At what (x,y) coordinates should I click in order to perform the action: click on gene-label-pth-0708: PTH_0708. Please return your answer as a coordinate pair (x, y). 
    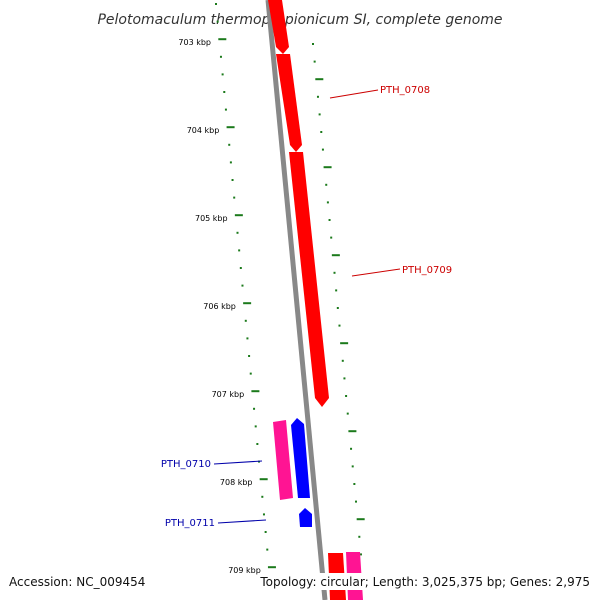
    Looking at the image, I should click on (405, 90).